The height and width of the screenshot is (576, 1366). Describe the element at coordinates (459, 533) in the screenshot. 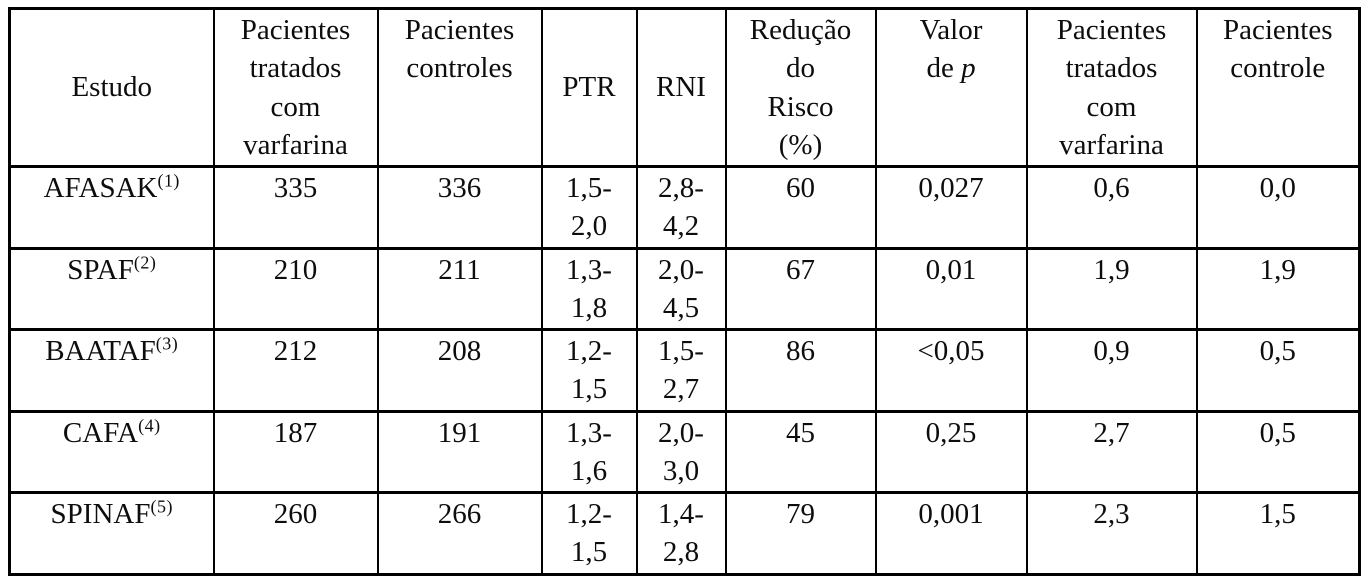

I see `cell-controls: 266` at that location.